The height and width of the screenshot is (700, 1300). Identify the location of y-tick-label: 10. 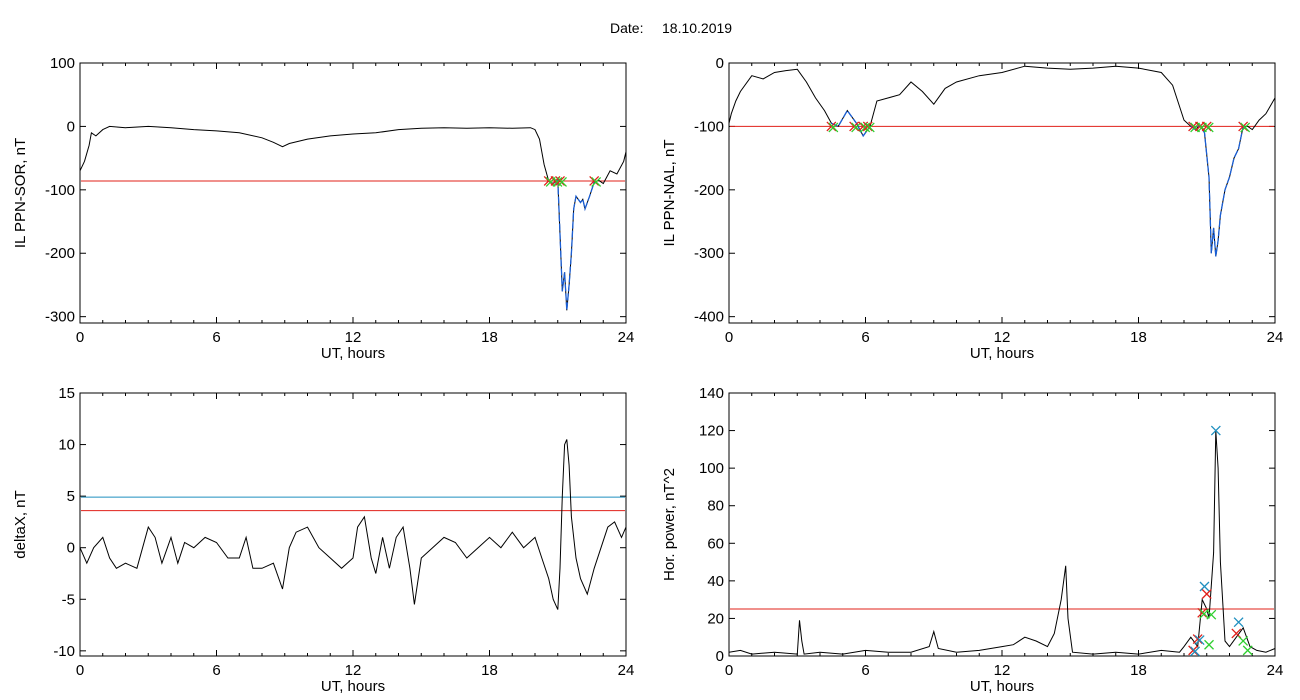
(66, 445).